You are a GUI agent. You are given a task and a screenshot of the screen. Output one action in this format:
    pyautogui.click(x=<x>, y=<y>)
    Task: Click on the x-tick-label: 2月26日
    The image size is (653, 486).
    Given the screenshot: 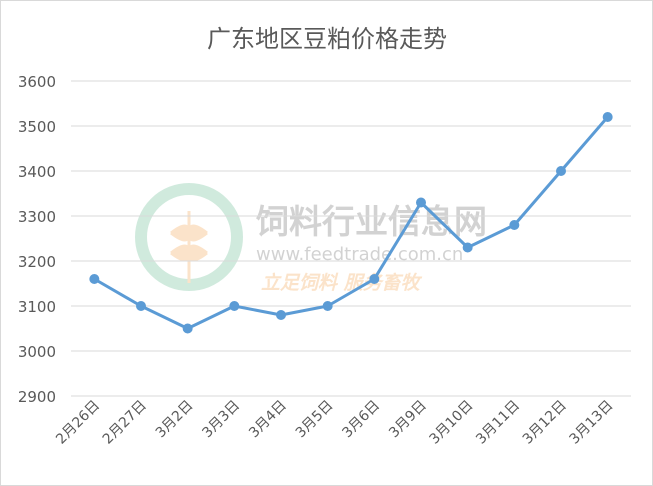 What is the action you would take?
    pyautogui.click(x=78, y=423)
    